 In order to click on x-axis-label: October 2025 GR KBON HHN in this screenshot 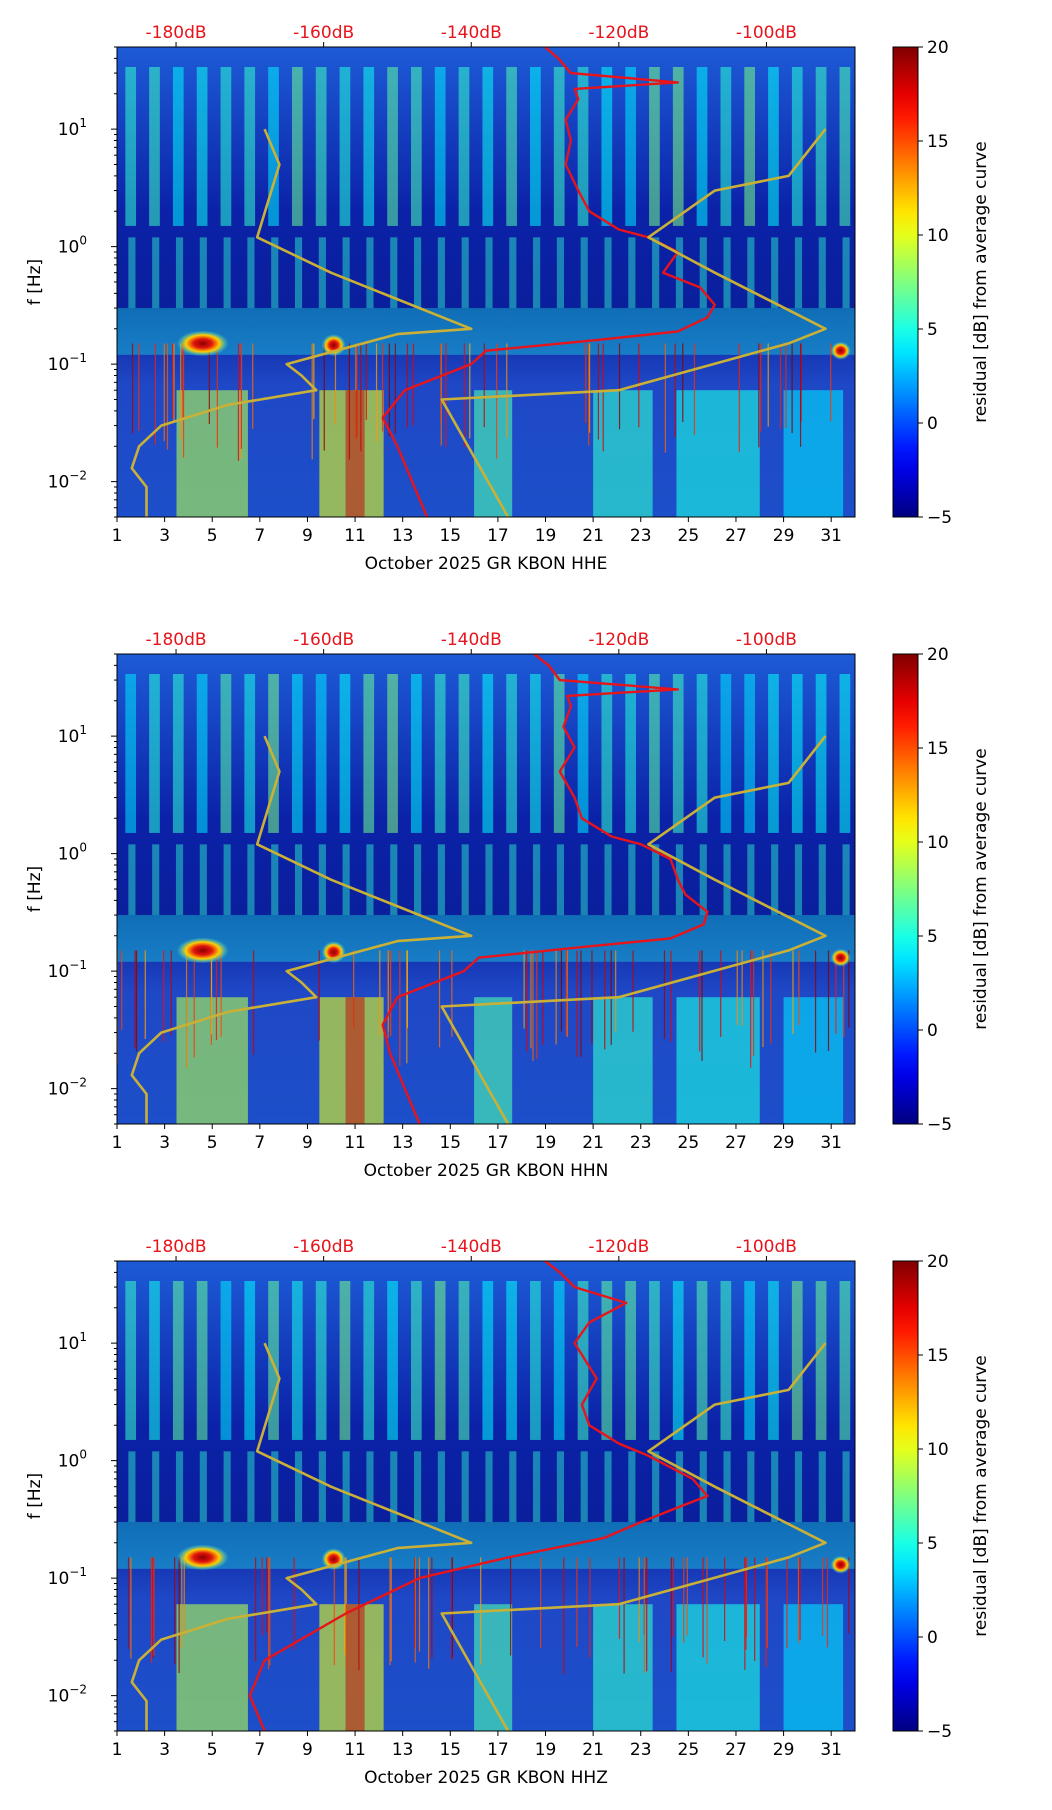, I will do `click(486, 1171)`.